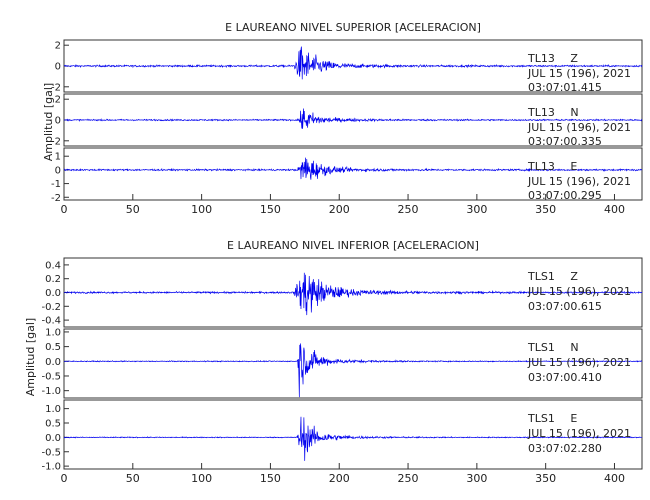  Describe the element at coordinates (565, 141) in the screenshot. I see `time-label: 03:07:00.335` at that location.